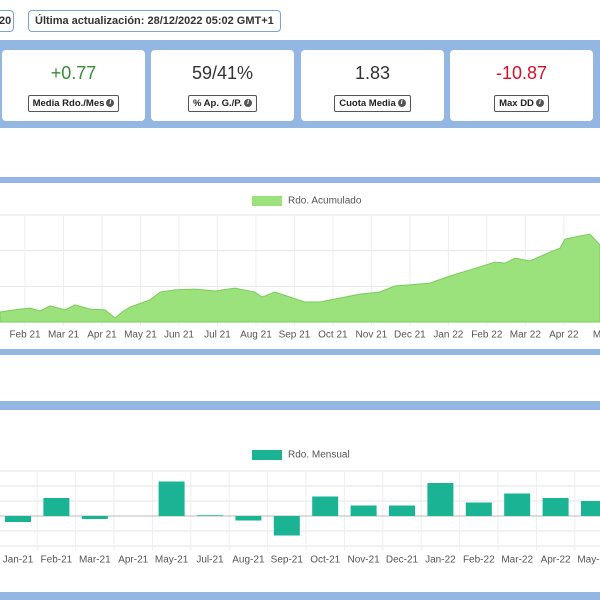 This screenshot has height=600, width=600. Describe the element at coordinates (325, 560) in the screenshot. I see `x-tick-label: Oct-21` at that location.